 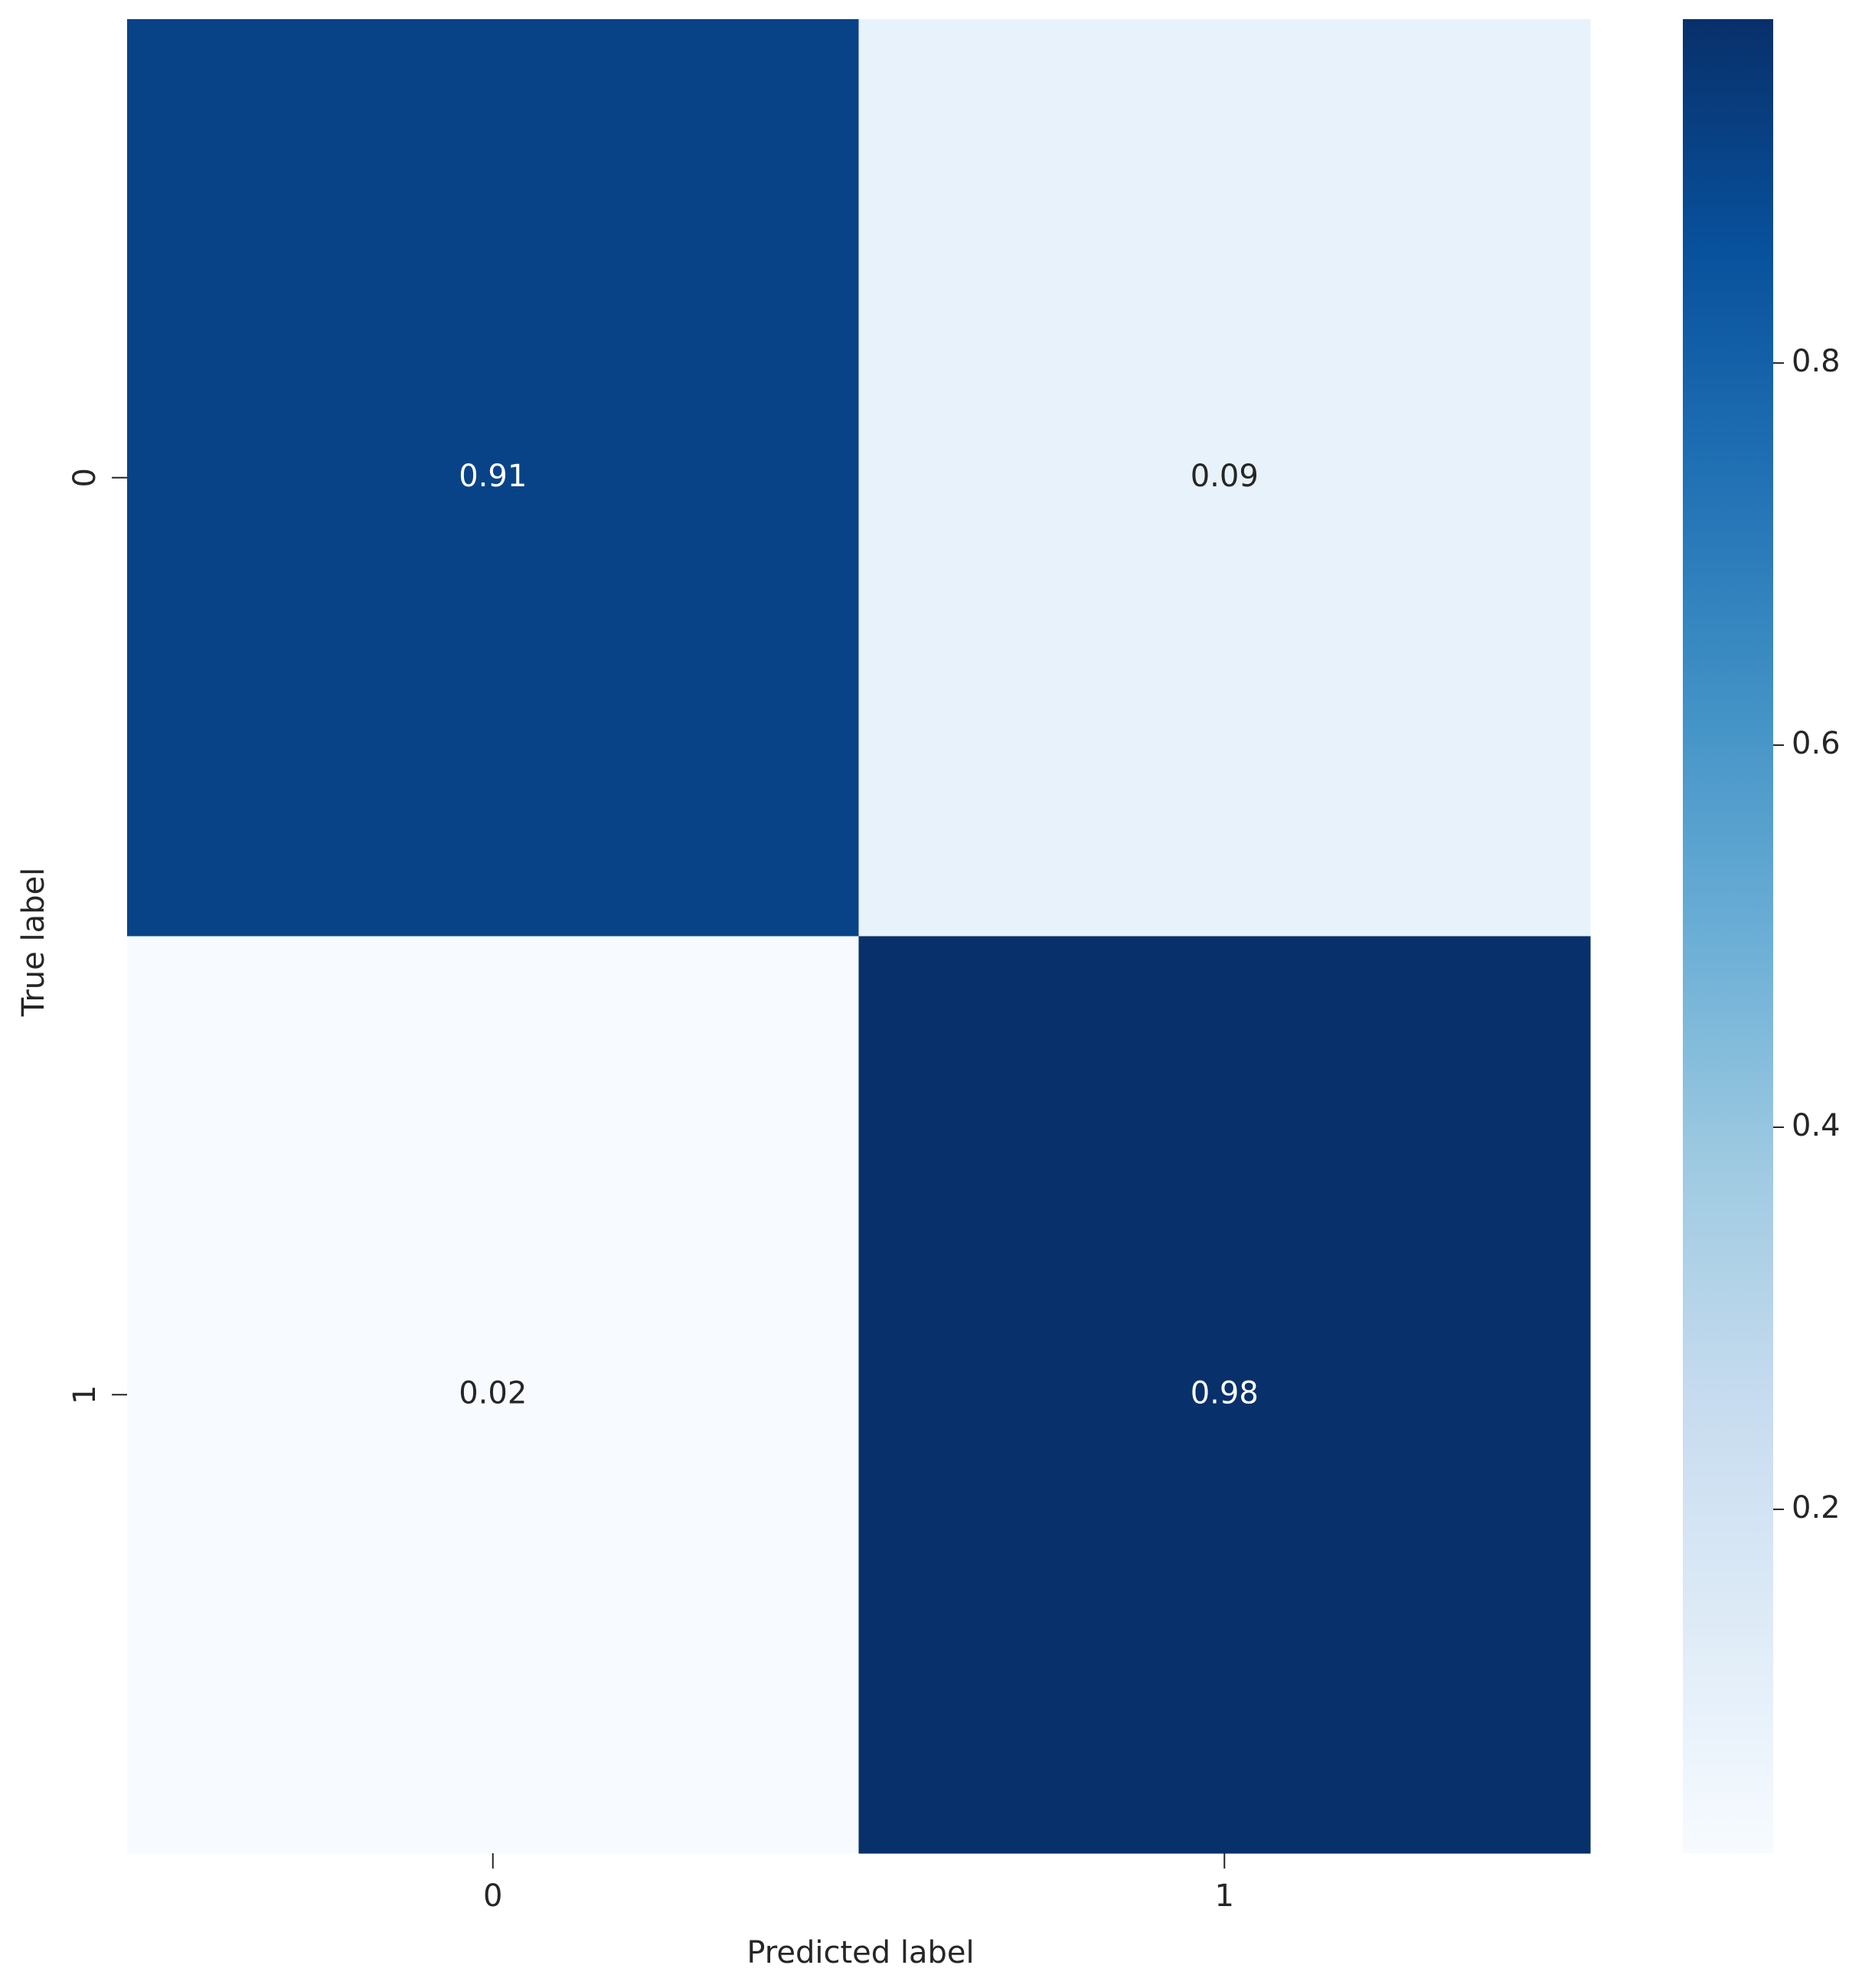 I want to click on x-axis-label: Predicted label, so click(x=860, y=1953).